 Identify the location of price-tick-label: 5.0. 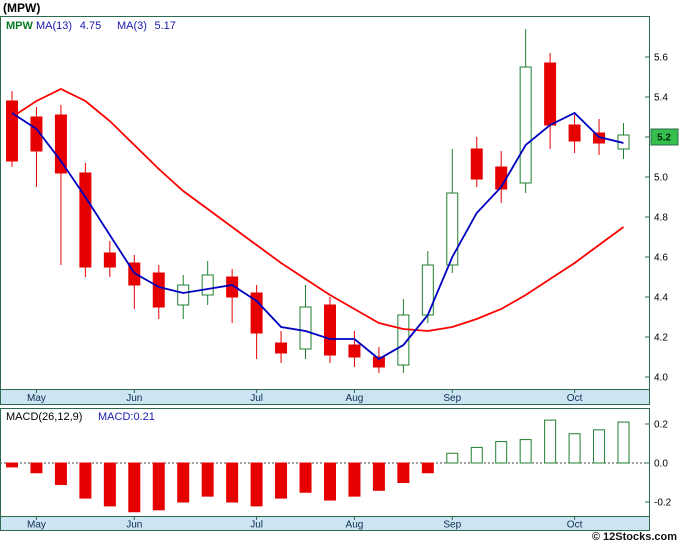
(661, 178).